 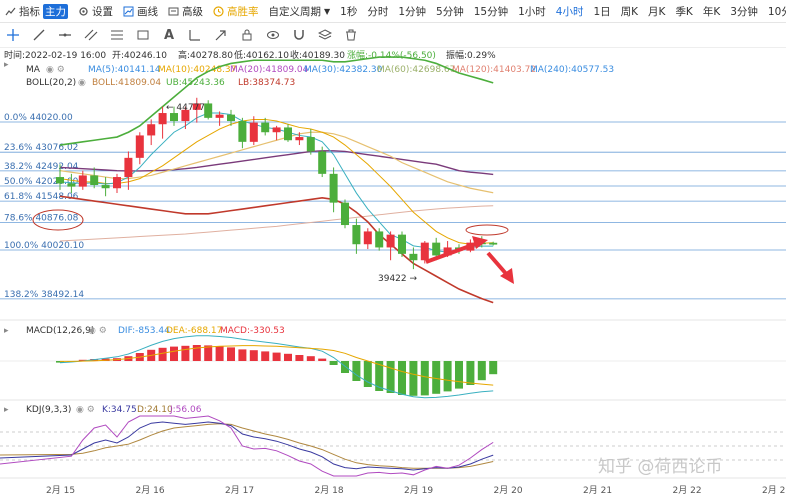 What do you see at coordinates (277, 365) in the screenshot?
I see `macd-dea-line` at bounding box center [277, 365].